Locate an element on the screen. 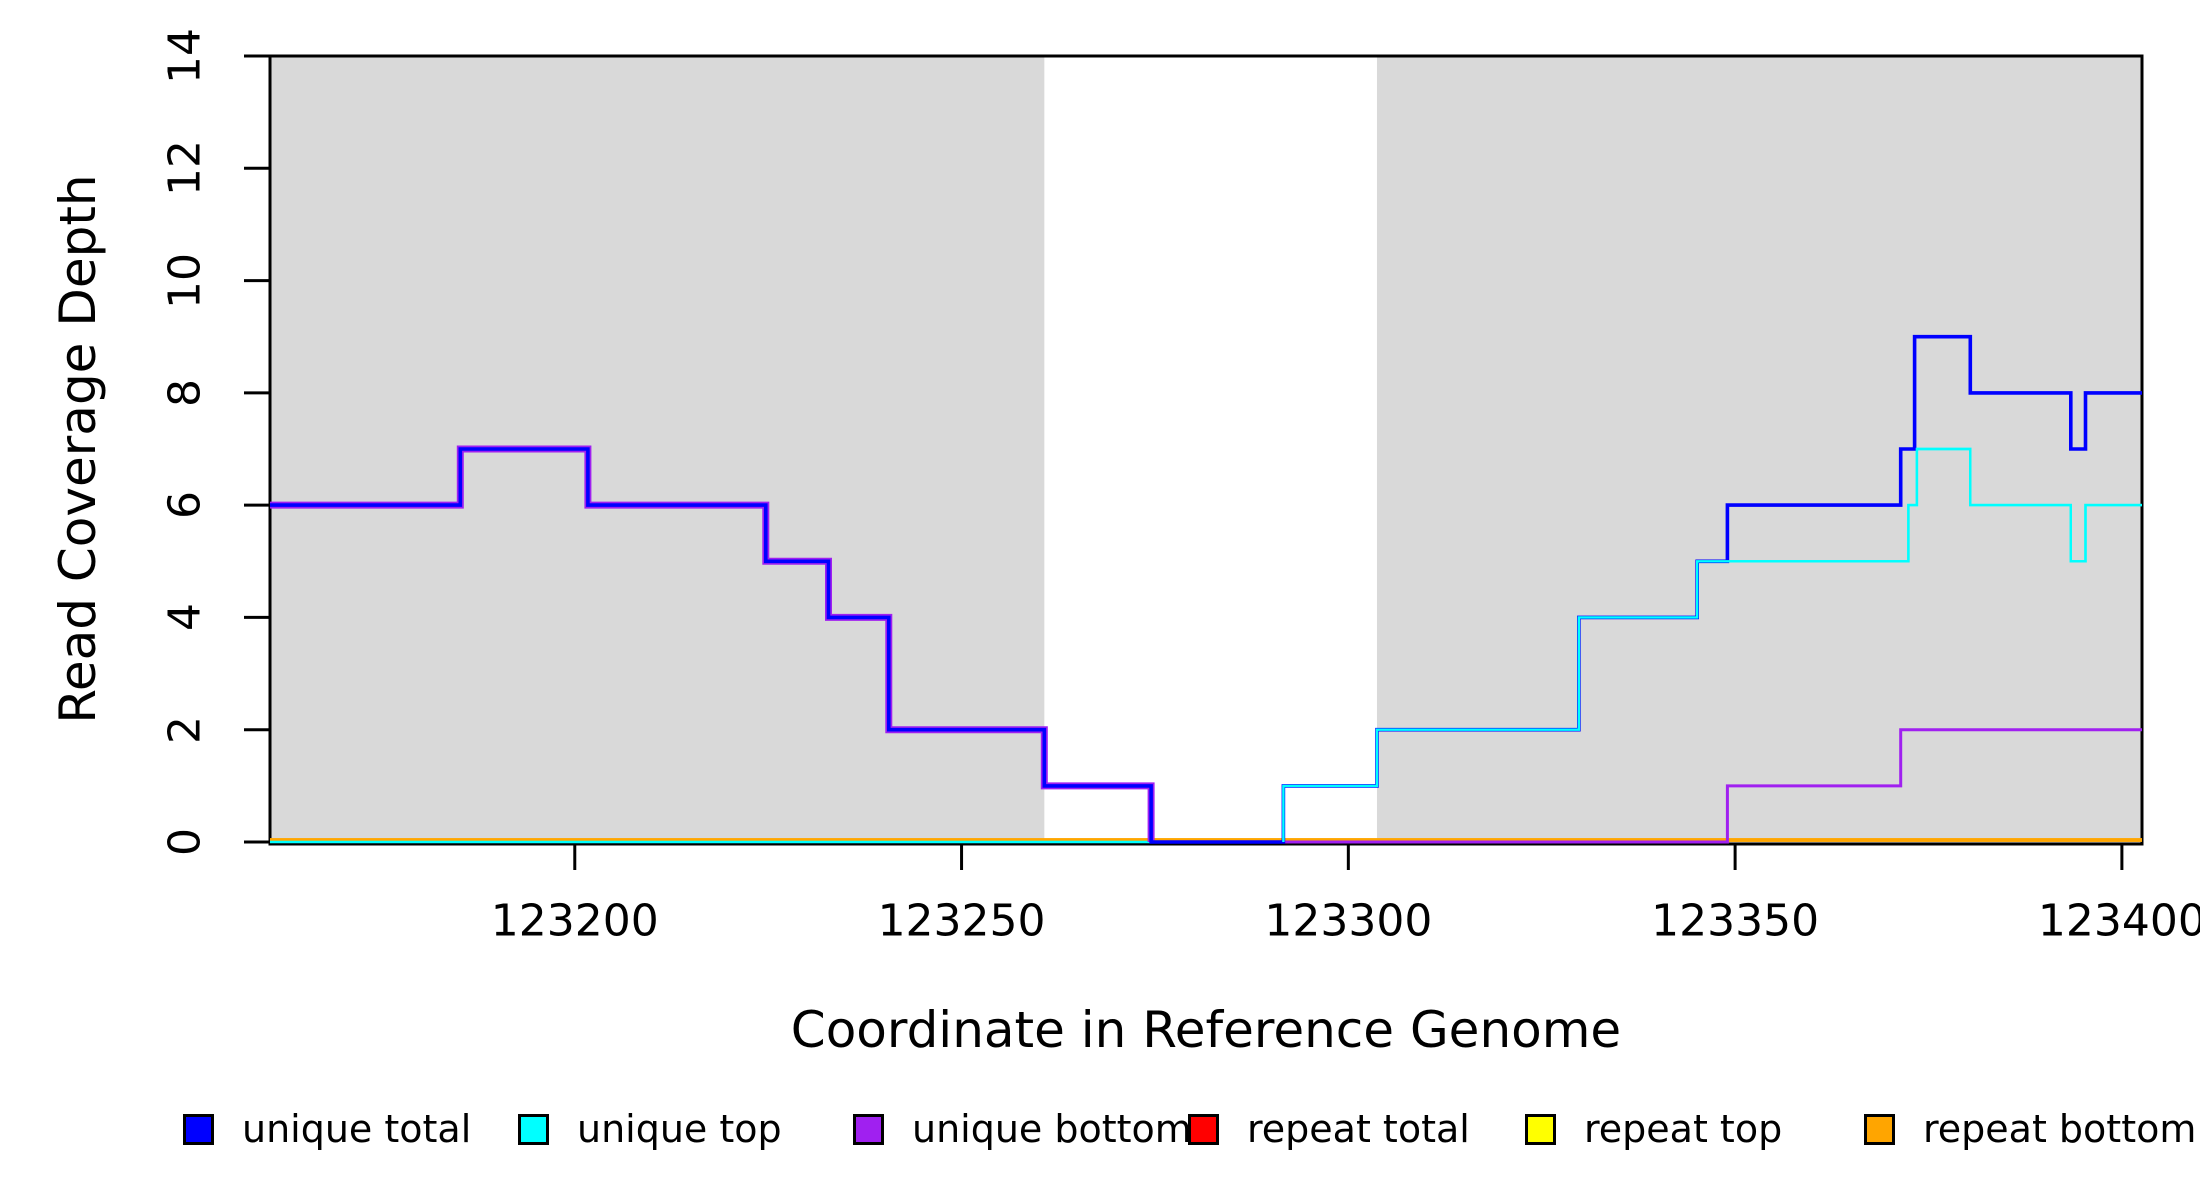  legend-label: repeat bottom is located at coordinates (2060, 1129).